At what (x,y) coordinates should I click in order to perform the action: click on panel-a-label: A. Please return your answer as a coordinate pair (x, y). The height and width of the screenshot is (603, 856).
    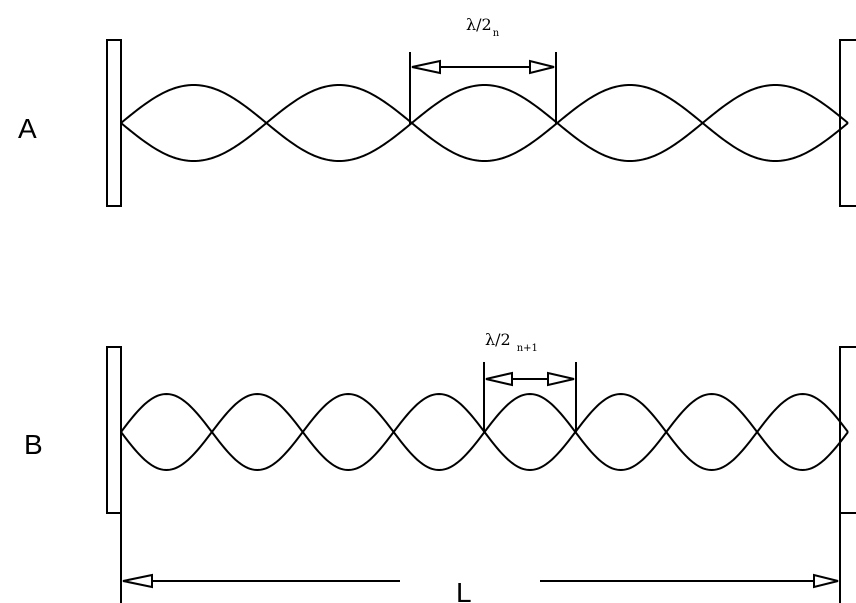
    Looking at the image, I should click on (27, 128).